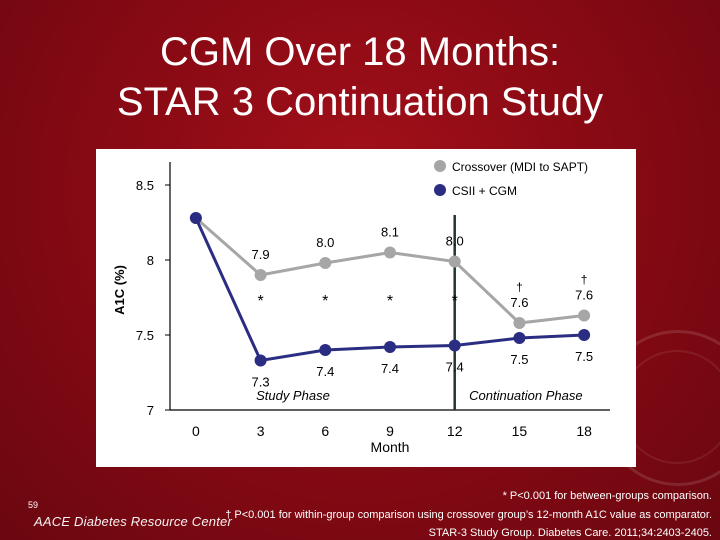 The width and height of the screenshot is (720, 540). Describe the element at coordinates (584, 431) in the screenshot. I see `x-tick-label: 18` at that location.